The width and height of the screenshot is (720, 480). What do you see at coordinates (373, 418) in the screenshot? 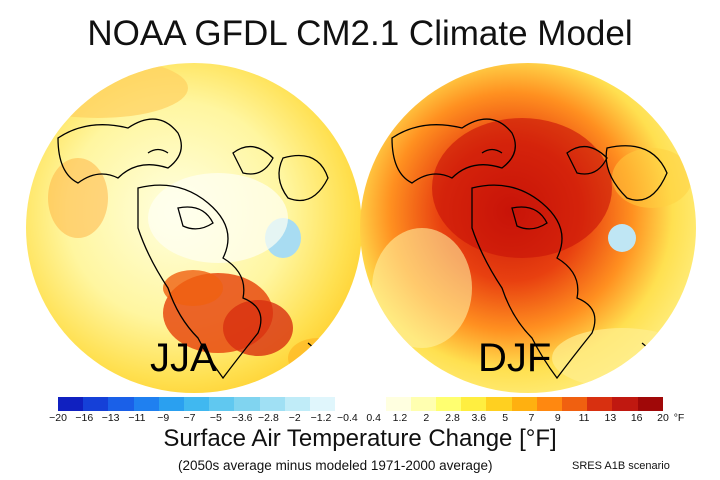
I see `legend-tick-label: 0.4` at bounding box center [373, 418].